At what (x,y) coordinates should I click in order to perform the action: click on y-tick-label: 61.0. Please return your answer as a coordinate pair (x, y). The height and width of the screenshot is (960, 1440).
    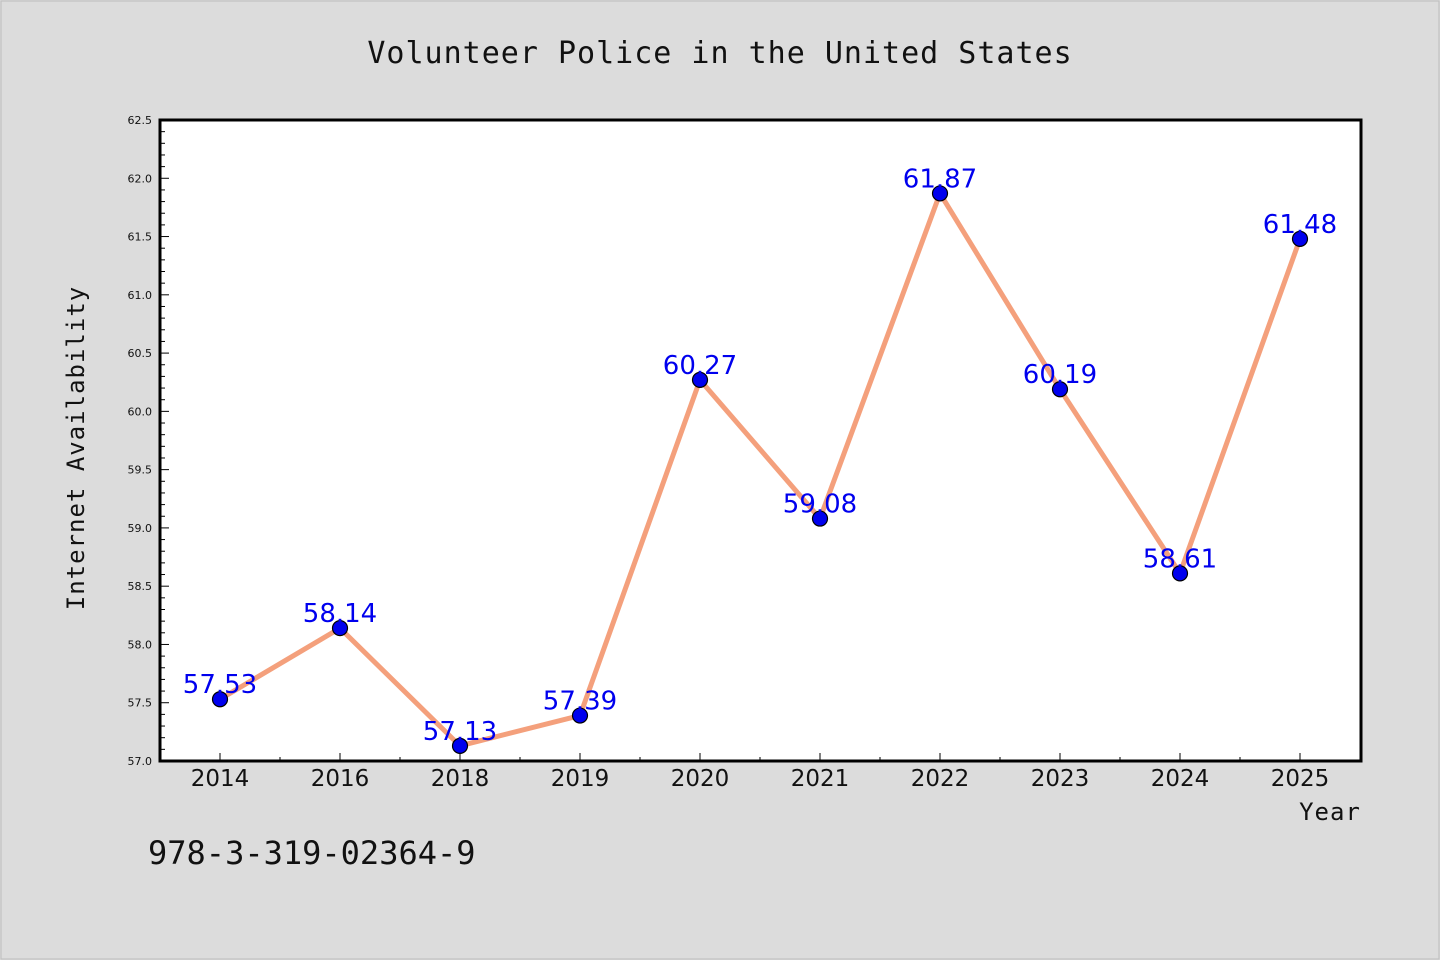
    Looking at the image, I should click on (140, 295).